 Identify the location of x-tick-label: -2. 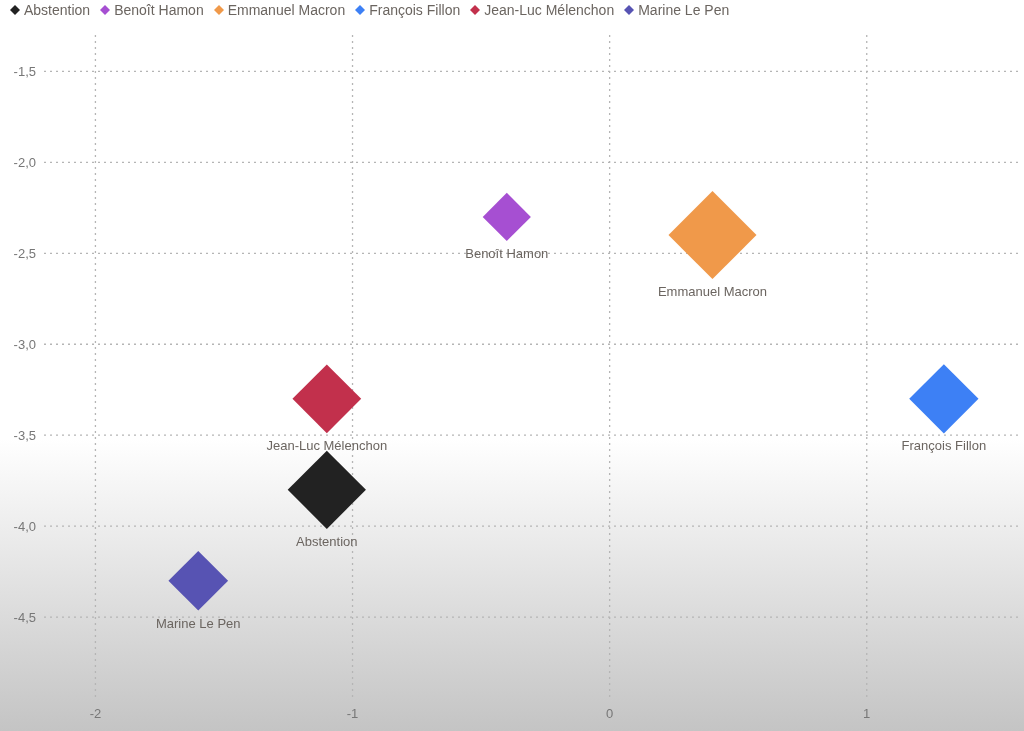
(95, 714).